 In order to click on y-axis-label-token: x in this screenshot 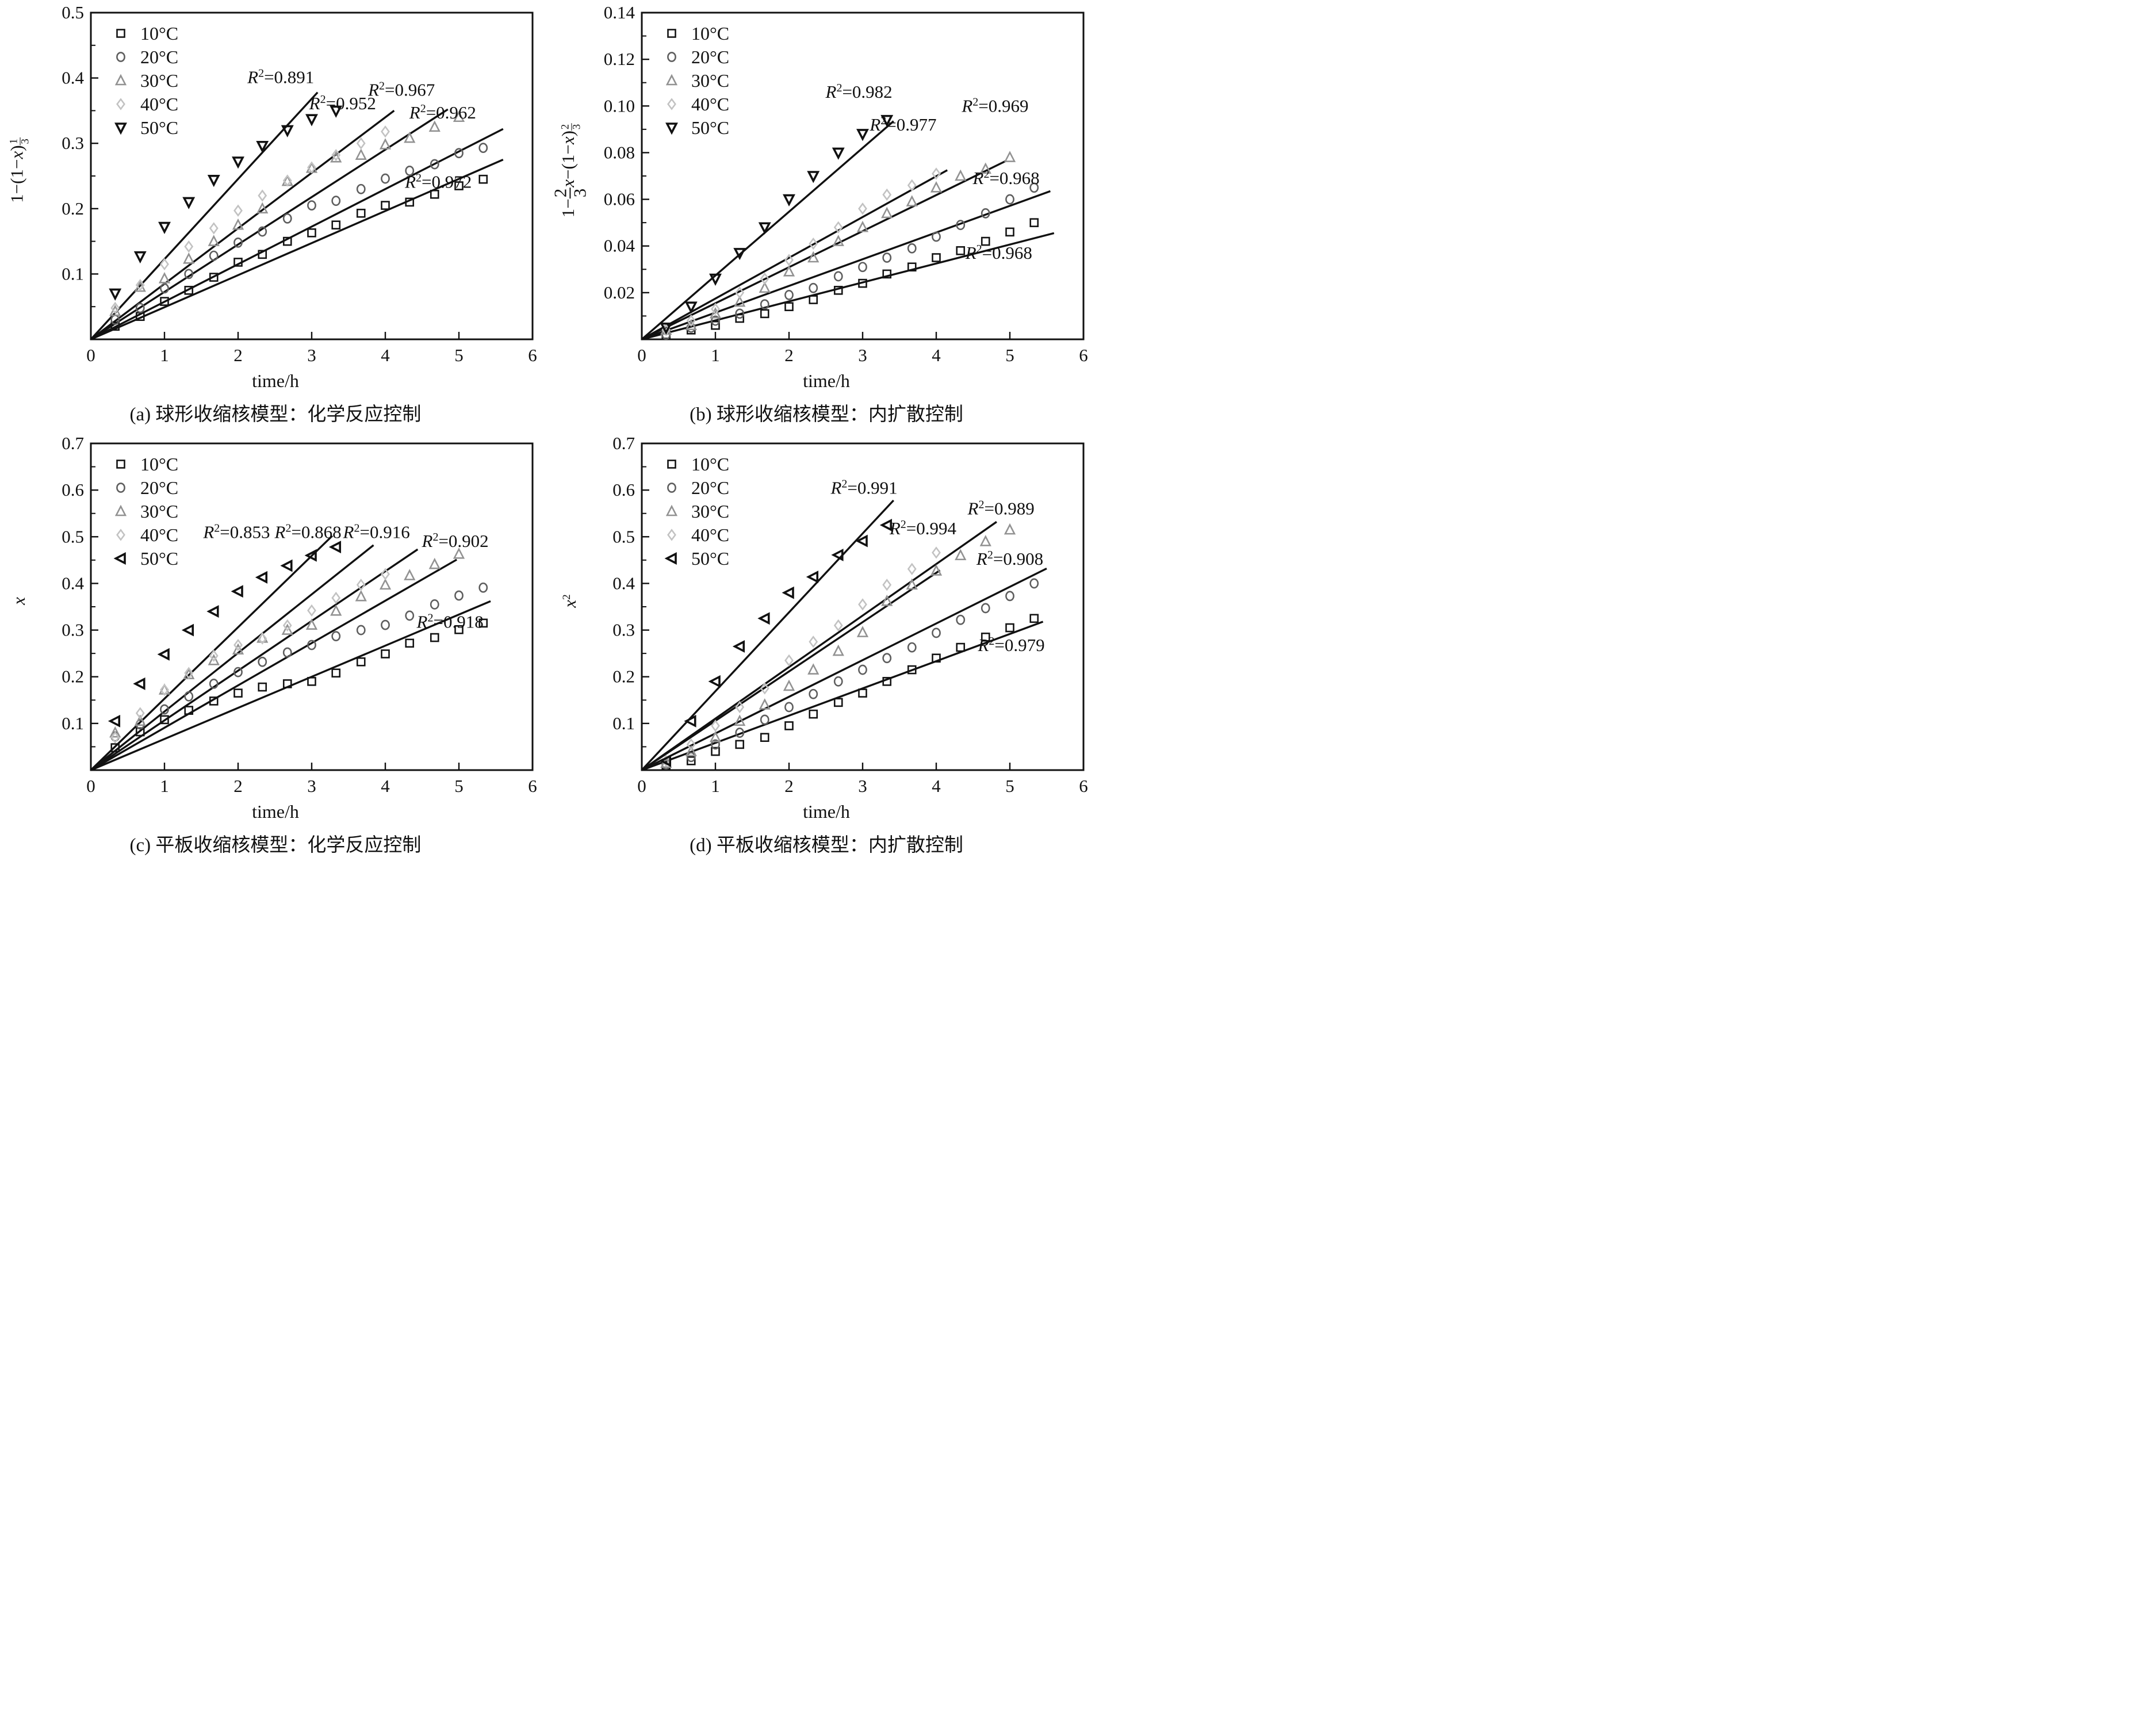, I will do `click(16, 155)`.